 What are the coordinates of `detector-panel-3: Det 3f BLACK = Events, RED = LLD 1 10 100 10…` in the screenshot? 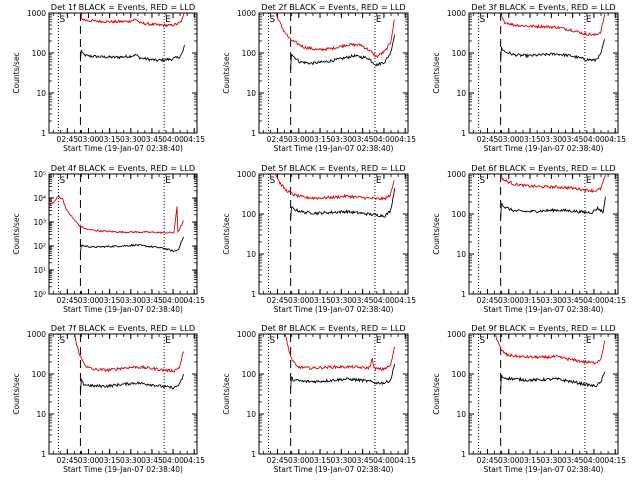 It's located at (529, 77).